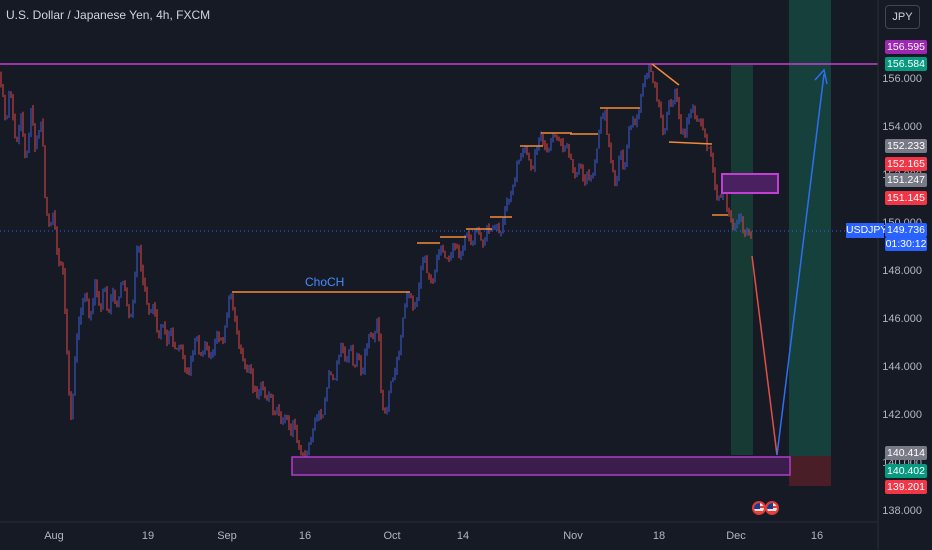 This screenshot has height=550, width=932. What do you see at coordinates (541, 466) in the screenshot?
I see `demand-zone` at bounding box center [541, 466].